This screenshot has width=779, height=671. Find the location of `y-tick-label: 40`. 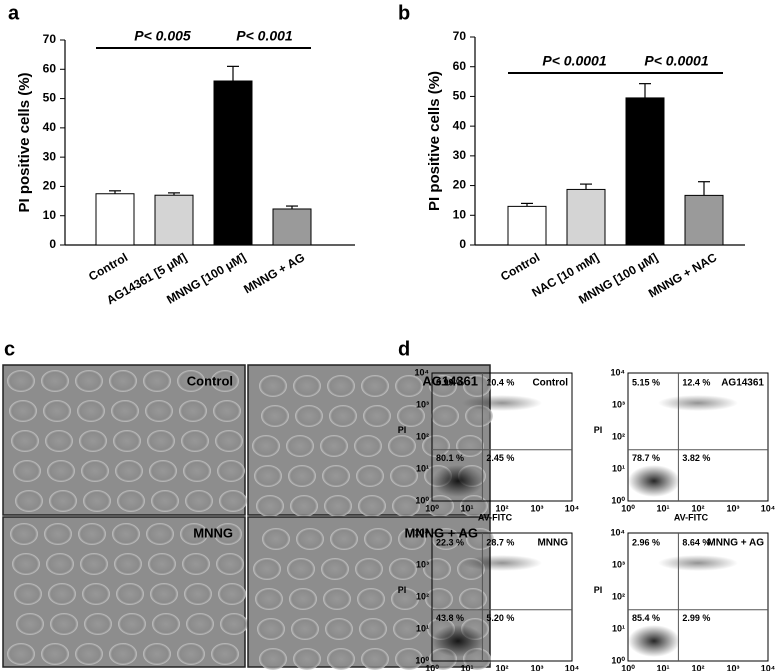

y-tick-label: 40 is located at coordinates (460, 125).